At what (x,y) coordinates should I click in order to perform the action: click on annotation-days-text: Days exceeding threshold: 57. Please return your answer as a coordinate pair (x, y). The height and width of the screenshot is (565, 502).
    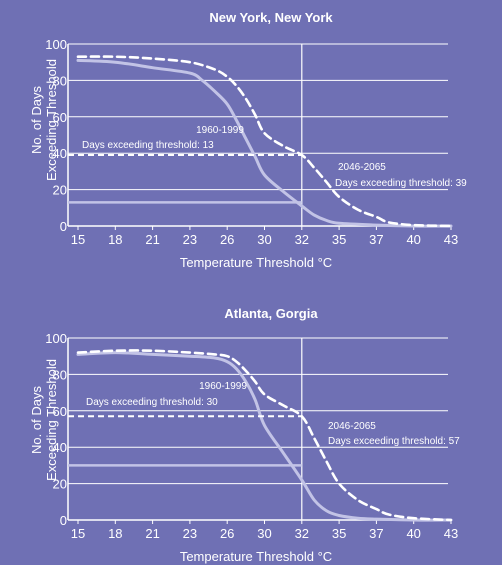
    Looking at the image, I should click on (394, 441).